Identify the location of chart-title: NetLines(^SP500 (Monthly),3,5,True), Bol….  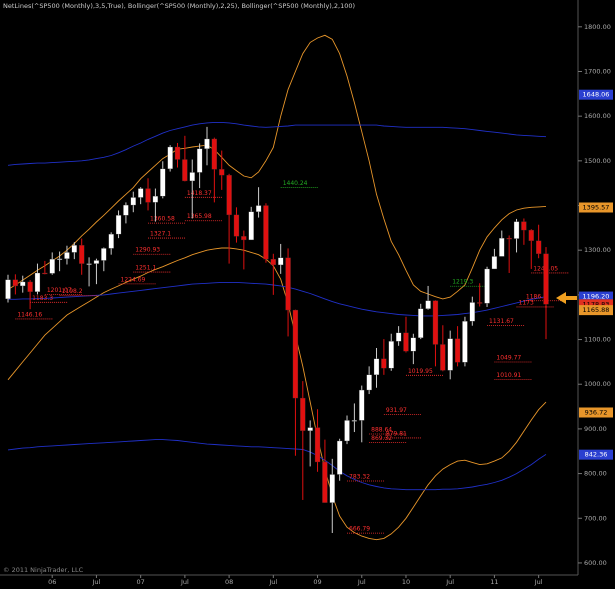
(179, 6).